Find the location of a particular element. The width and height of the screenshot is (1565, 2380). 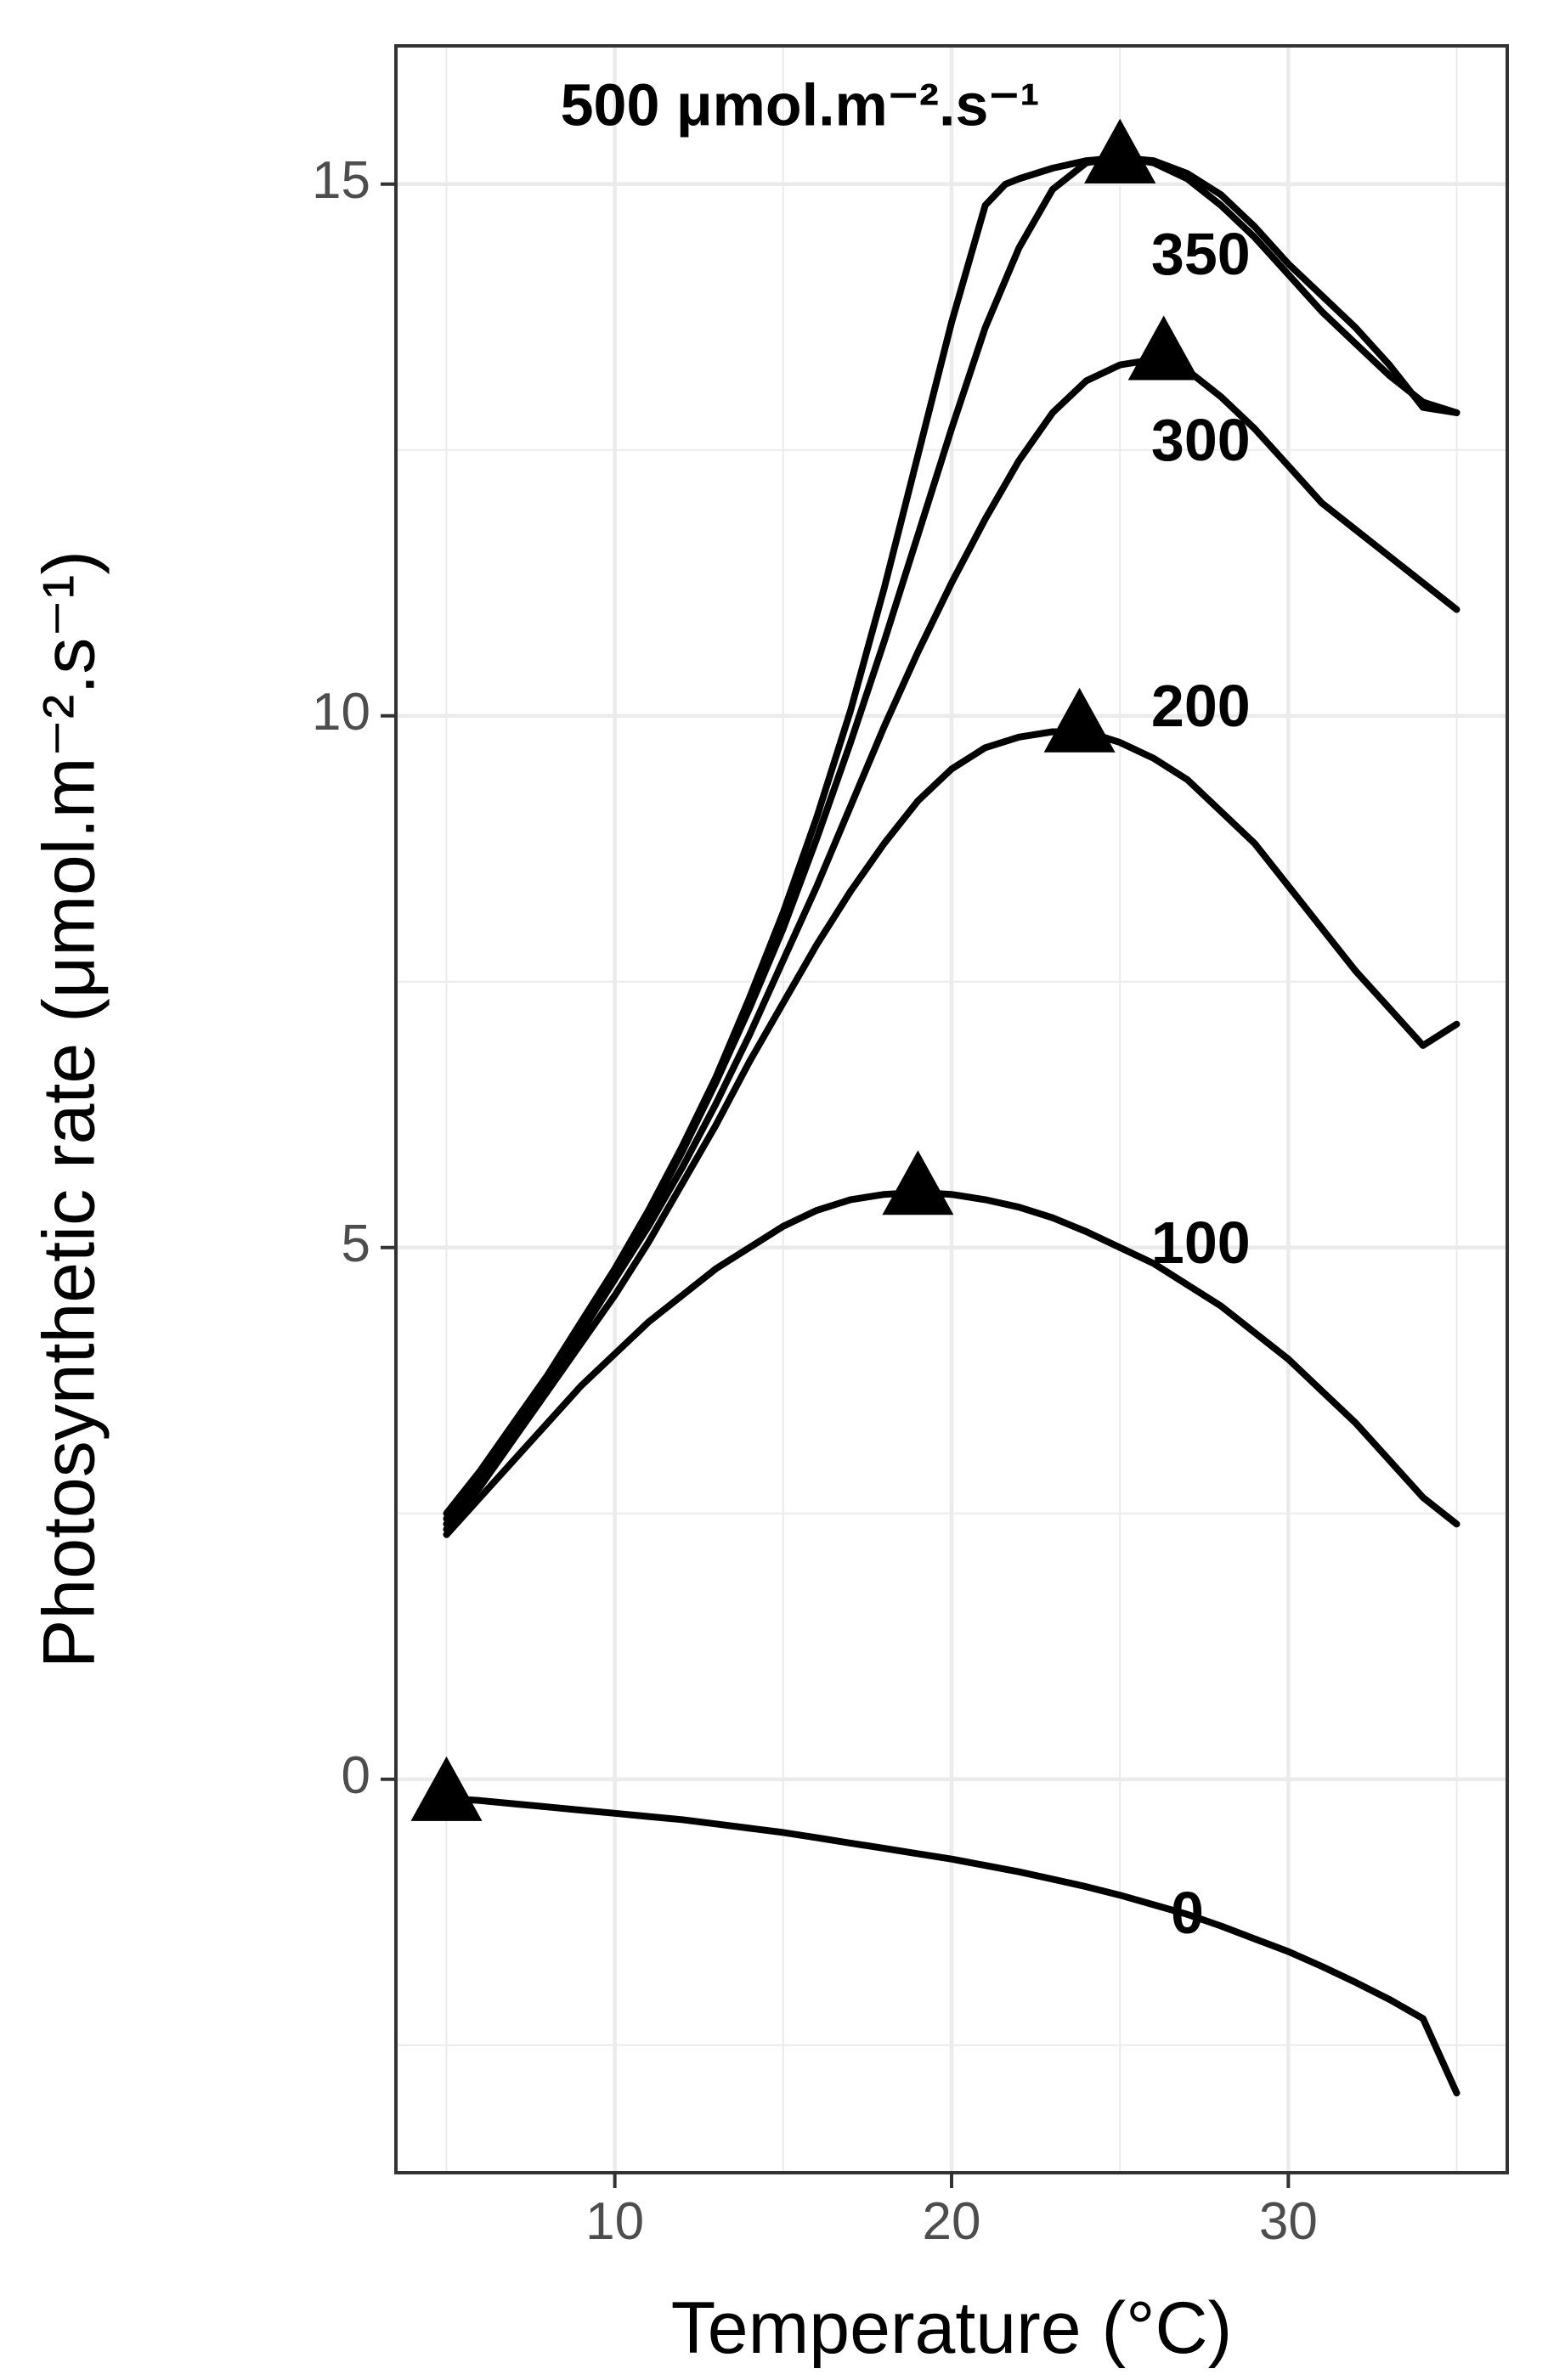

curve-label-3: 200 is located at coordinates (1201, 706).